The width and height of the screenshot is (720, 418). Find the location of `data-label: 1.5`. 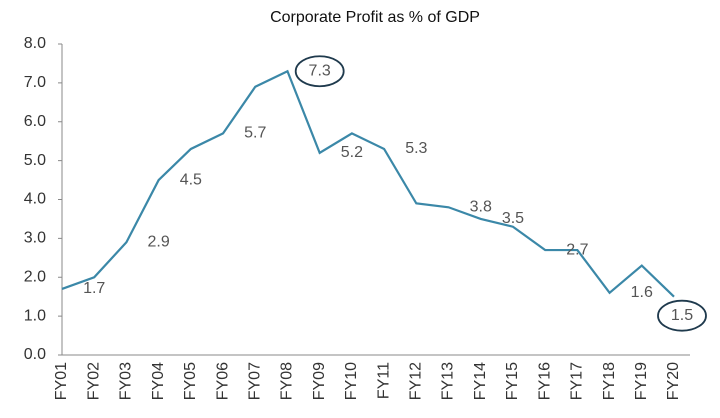

data-label: 1.5 is located at coordinates (682, 315).